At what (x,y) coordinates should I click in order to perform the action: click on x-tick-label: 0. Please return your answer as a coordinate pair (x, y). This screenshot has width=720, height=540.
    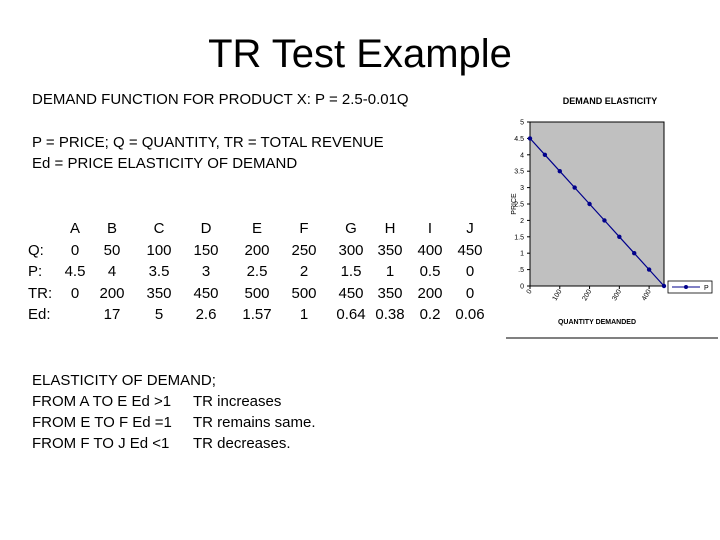
    Looking at the image, I should click on (530, 291).